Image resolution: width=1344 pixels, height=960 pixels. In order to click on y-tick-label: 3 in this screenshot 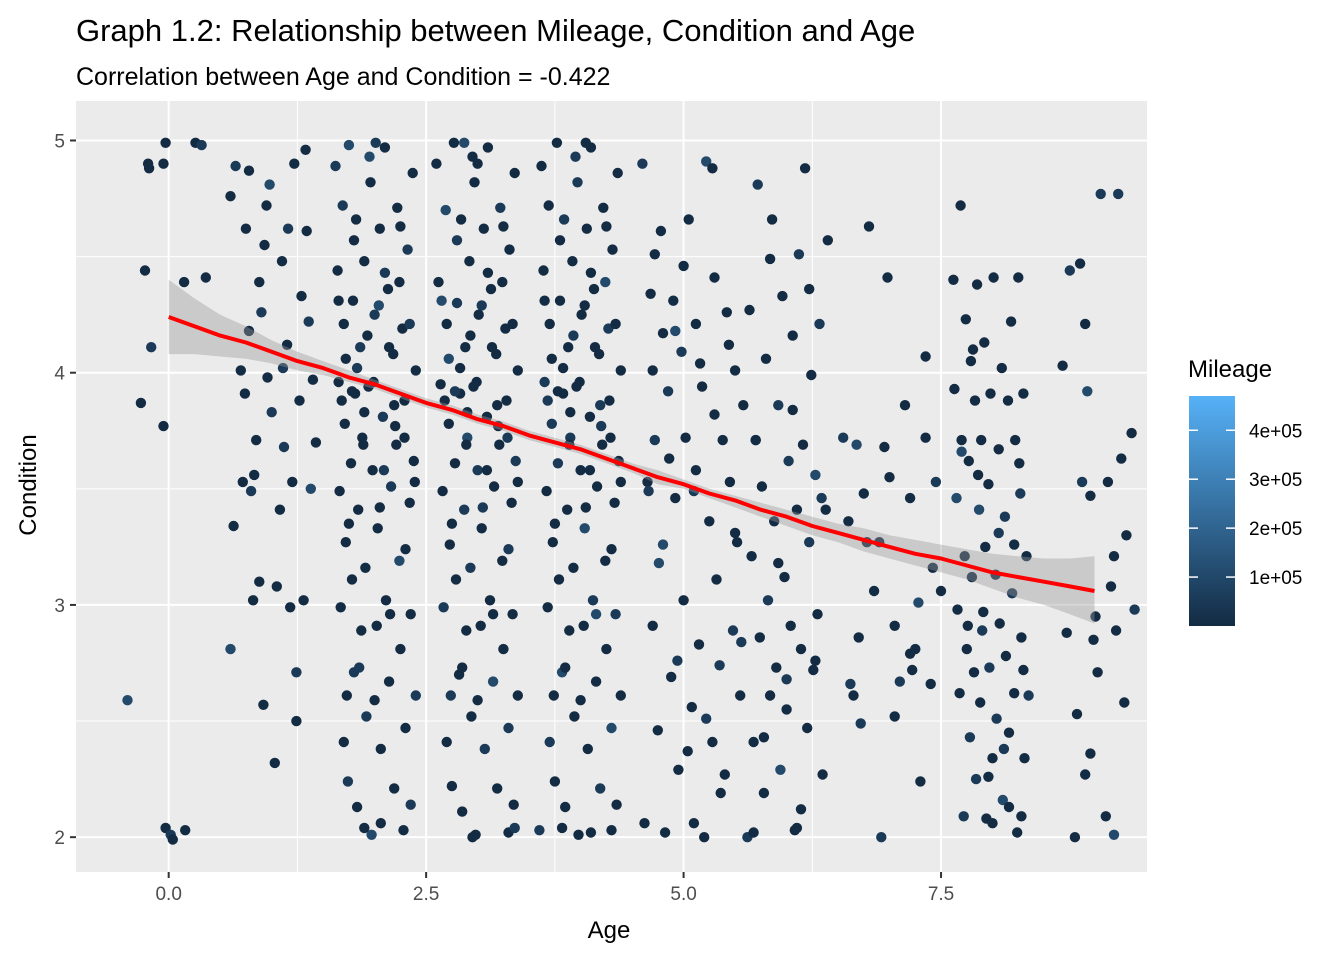, I will do `click(59, 606)`.